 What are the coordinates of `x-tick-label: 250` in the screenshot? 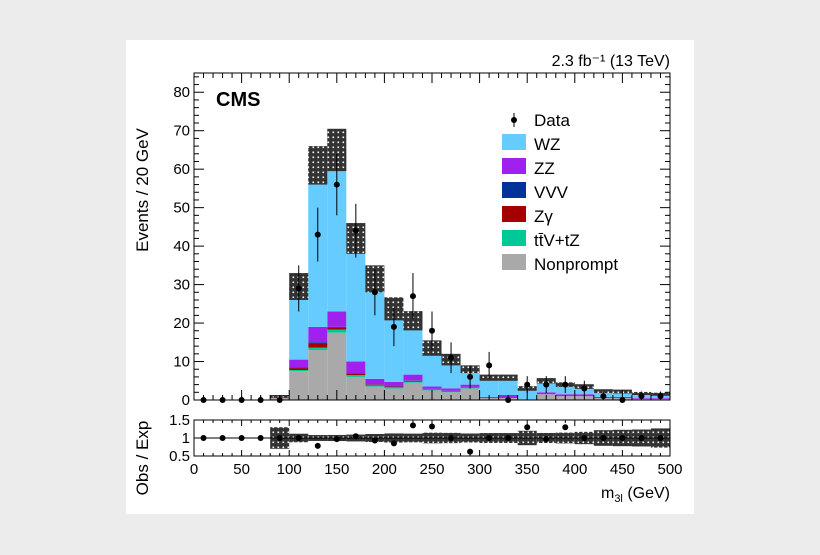 It's located at (431, 469).